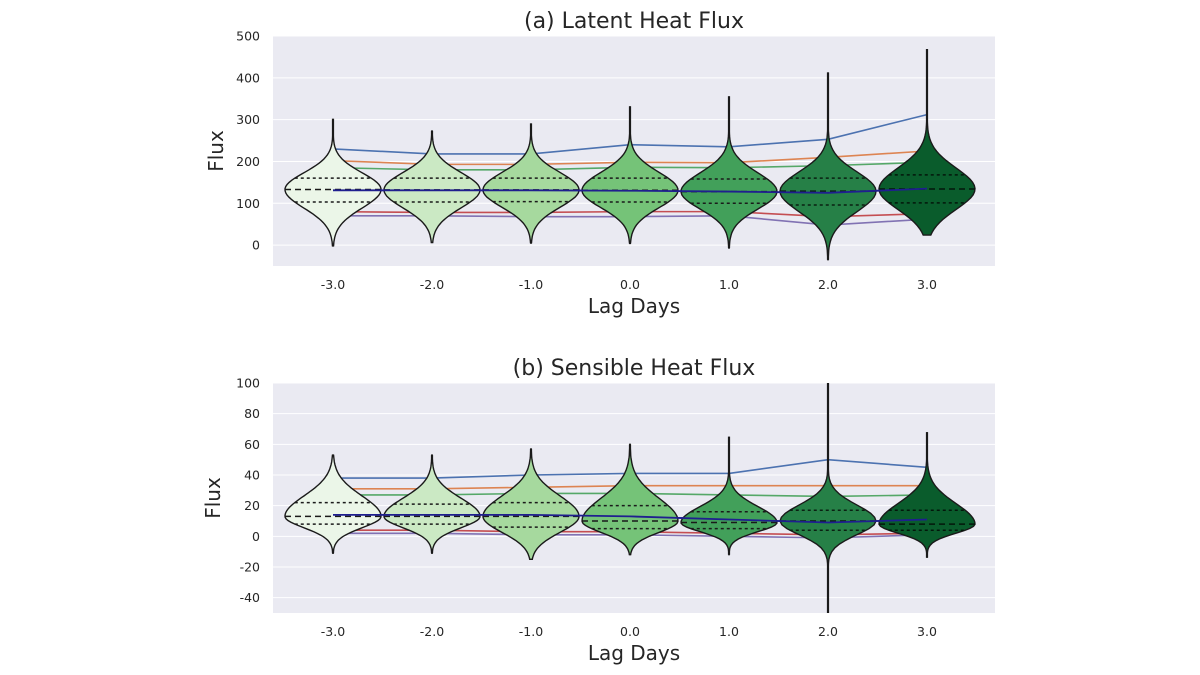 This screenshot has height=675, width=1200. What do you see at coordinates (248, 36) in the screenshot?
I see `y-tick-label: 500` at bounding box center [248, 36].